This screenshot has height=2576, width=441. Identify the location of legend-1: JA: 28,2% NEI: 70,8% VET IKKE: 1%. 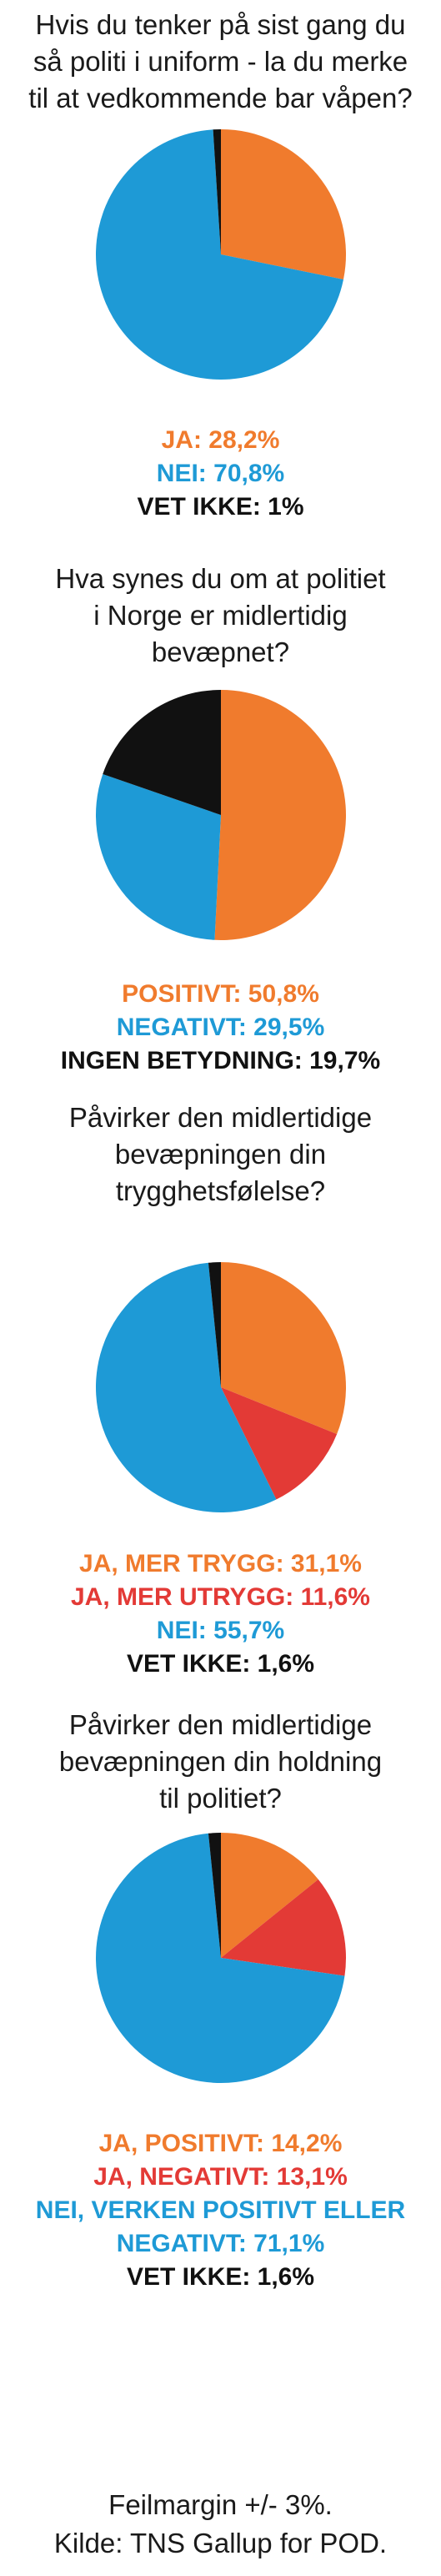
(220, 474).